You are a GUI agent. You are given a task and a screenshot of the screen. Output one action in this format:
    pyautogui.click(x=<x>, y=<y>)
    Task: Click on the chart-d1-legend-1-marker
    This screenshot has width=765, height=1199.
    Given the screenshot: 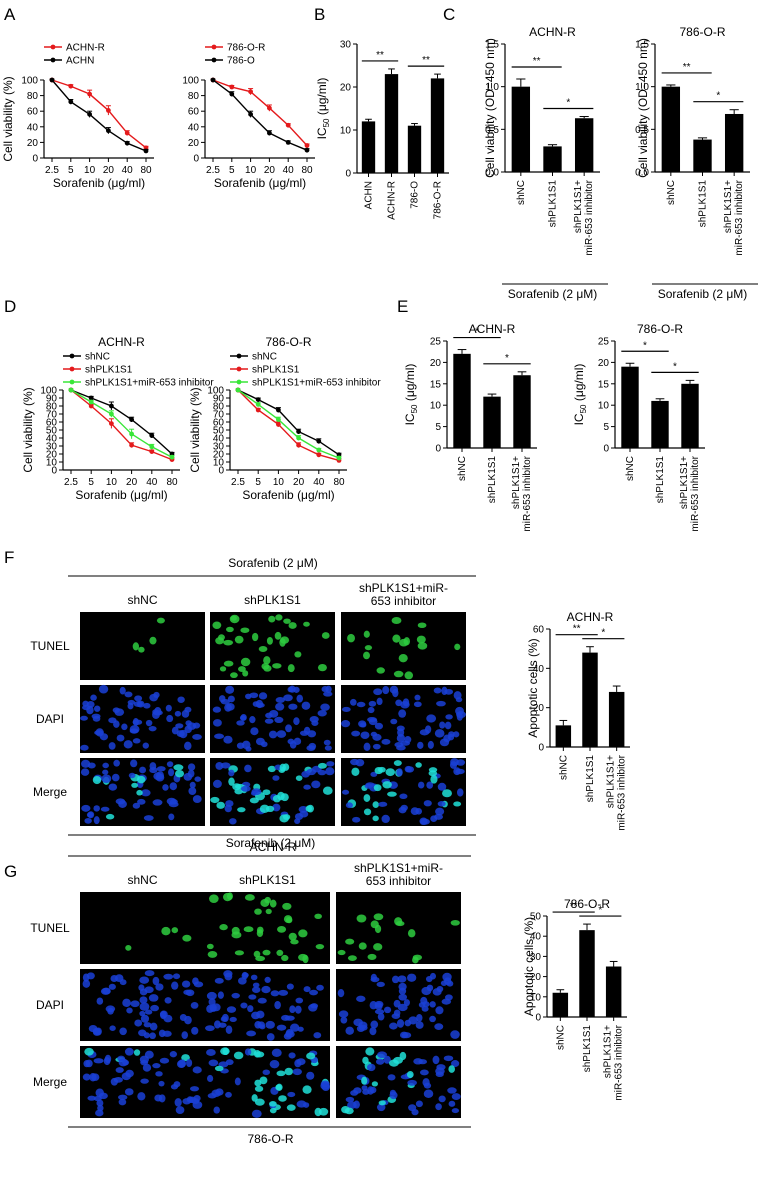 What is the action you would take?
    pyautogui.click(x=72, y=369)
    